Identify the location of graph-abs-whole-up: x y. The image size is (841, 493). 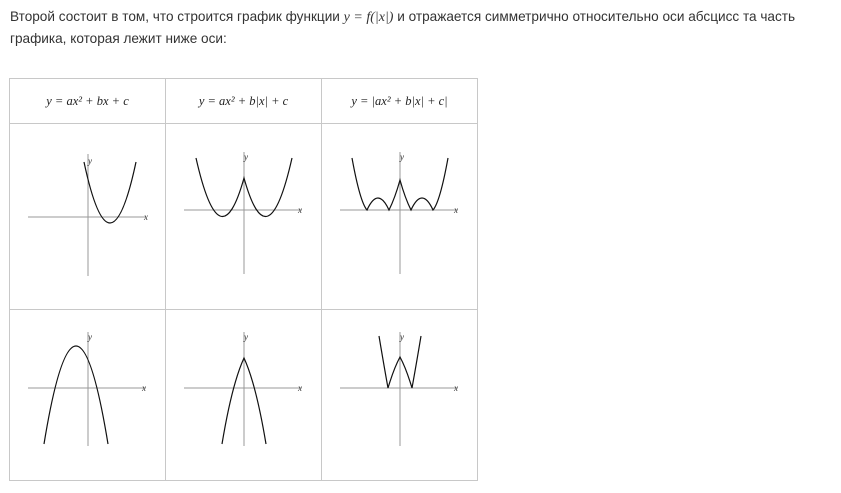
(399, 213).